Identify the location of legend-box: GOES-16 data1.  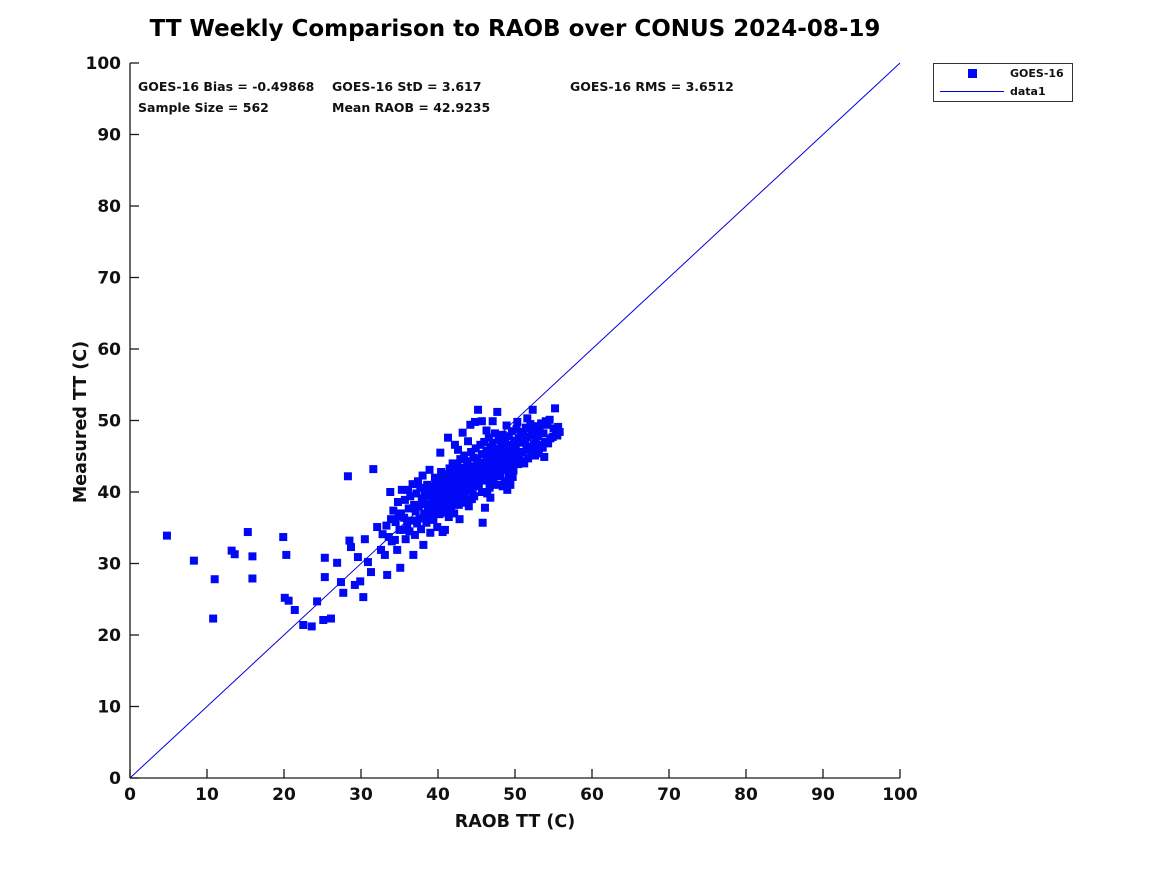
(1003, 82).